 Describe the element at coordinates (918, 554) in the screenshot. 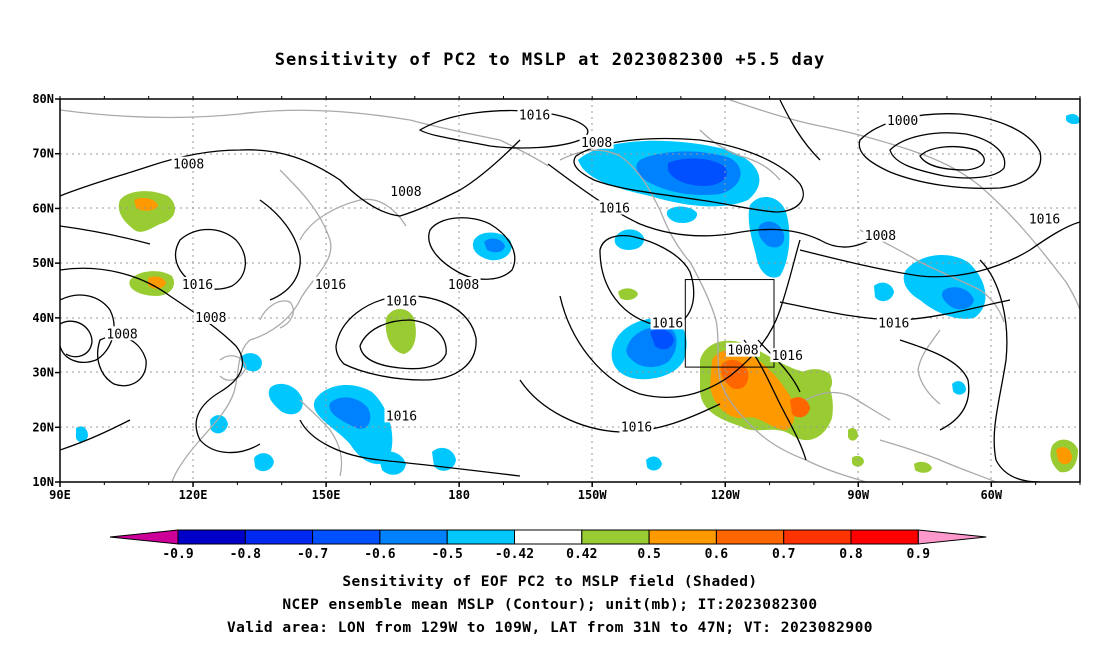

I see `colorbar-label: 0.9` at that location.